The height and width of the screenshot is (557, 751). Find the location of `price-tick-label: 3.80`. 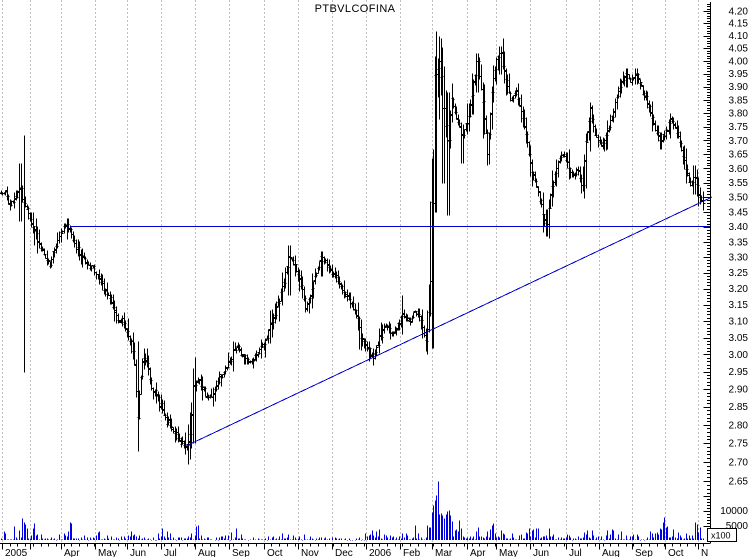

price-tick-label: 3.80 is located at coordinates (739, 114).